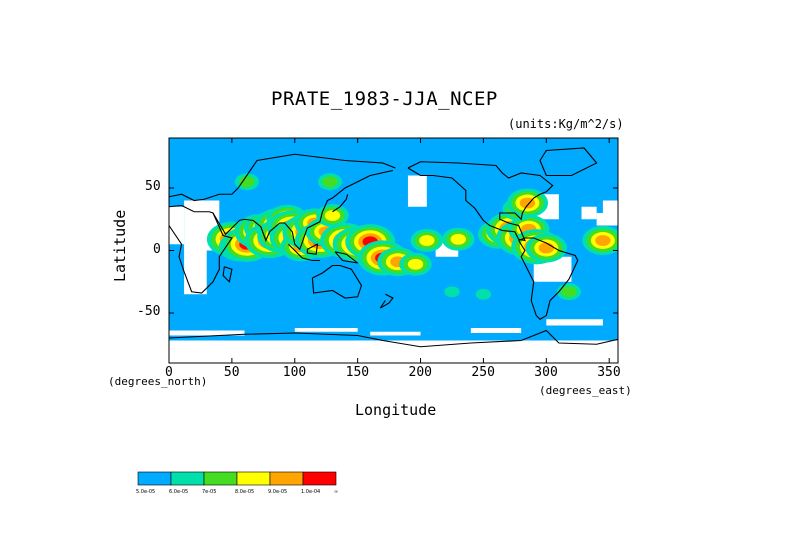  Describe the element at coordinates (420, 372) in the screenshot. I see `x-tick-label: 200` at that location.